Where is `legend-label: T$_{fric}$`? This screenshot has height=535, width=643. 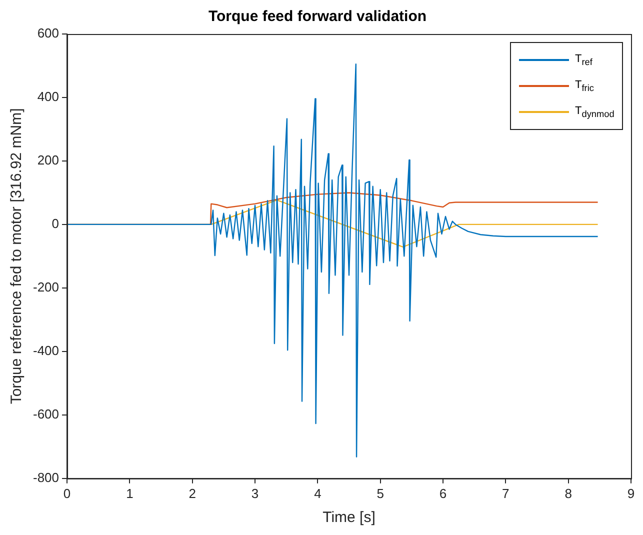 legend-label: T$_{fric}$ is located at coordinates (584, 86).